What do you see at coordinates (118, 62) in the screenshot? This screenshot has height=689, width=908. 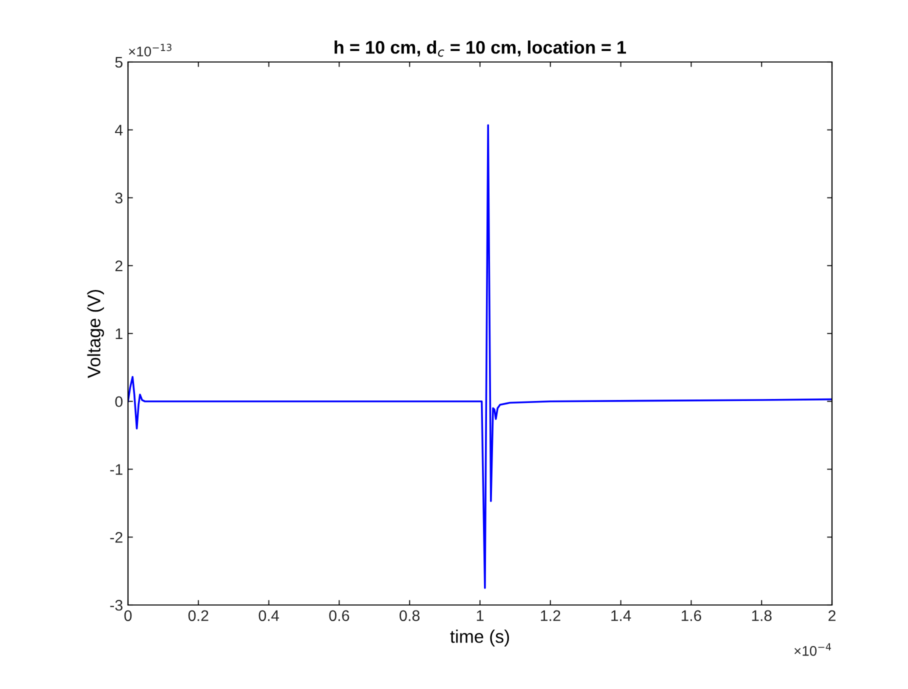 I see `y-tick-label: 5` at bounding box center [118, 62].